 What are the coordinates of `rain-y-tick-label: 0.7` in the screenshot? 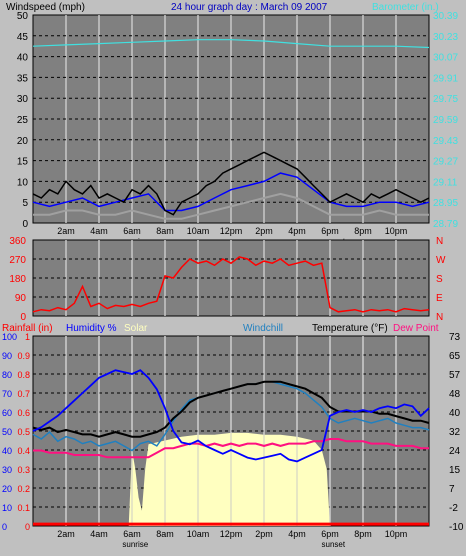 It's located at (23, 394).